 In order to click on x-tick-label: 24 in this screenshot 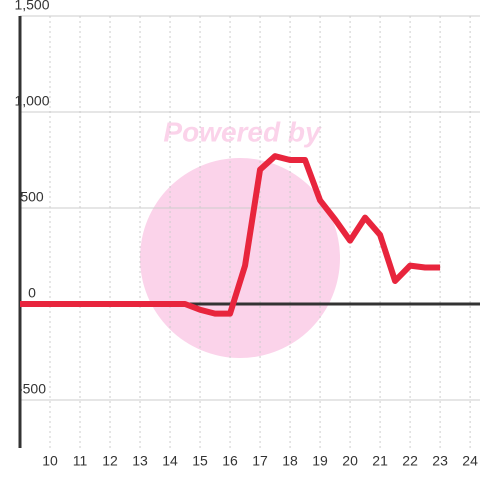, I will do `click(470, 461)`.